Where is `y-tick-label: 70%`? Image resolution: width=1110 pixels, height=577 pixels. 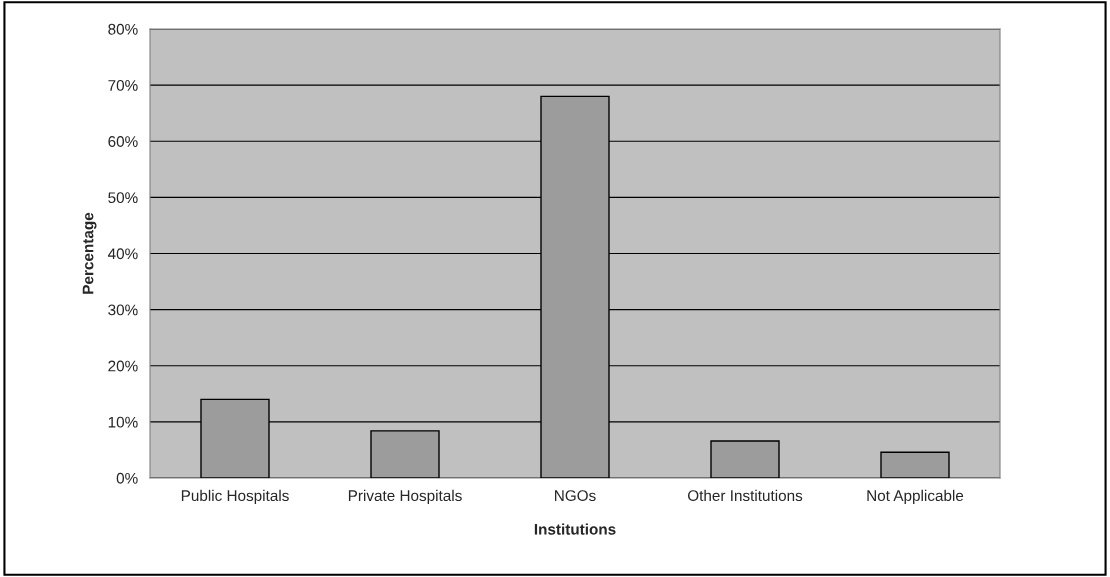
y-tick-label: 70% is located at coordinates (123, 85).